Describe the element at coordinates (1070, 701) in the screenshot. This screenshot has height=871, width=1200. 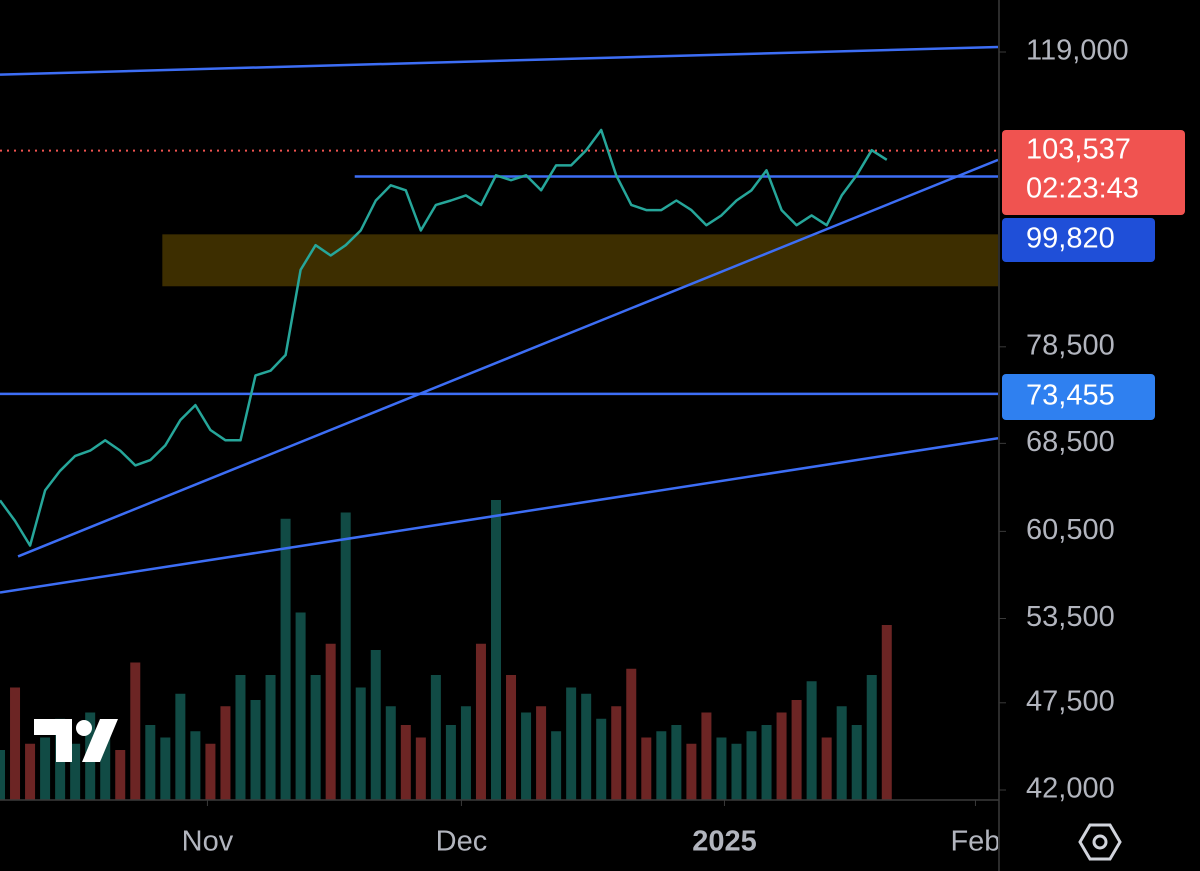
I see `y-tick-label: 47,500` at that location.